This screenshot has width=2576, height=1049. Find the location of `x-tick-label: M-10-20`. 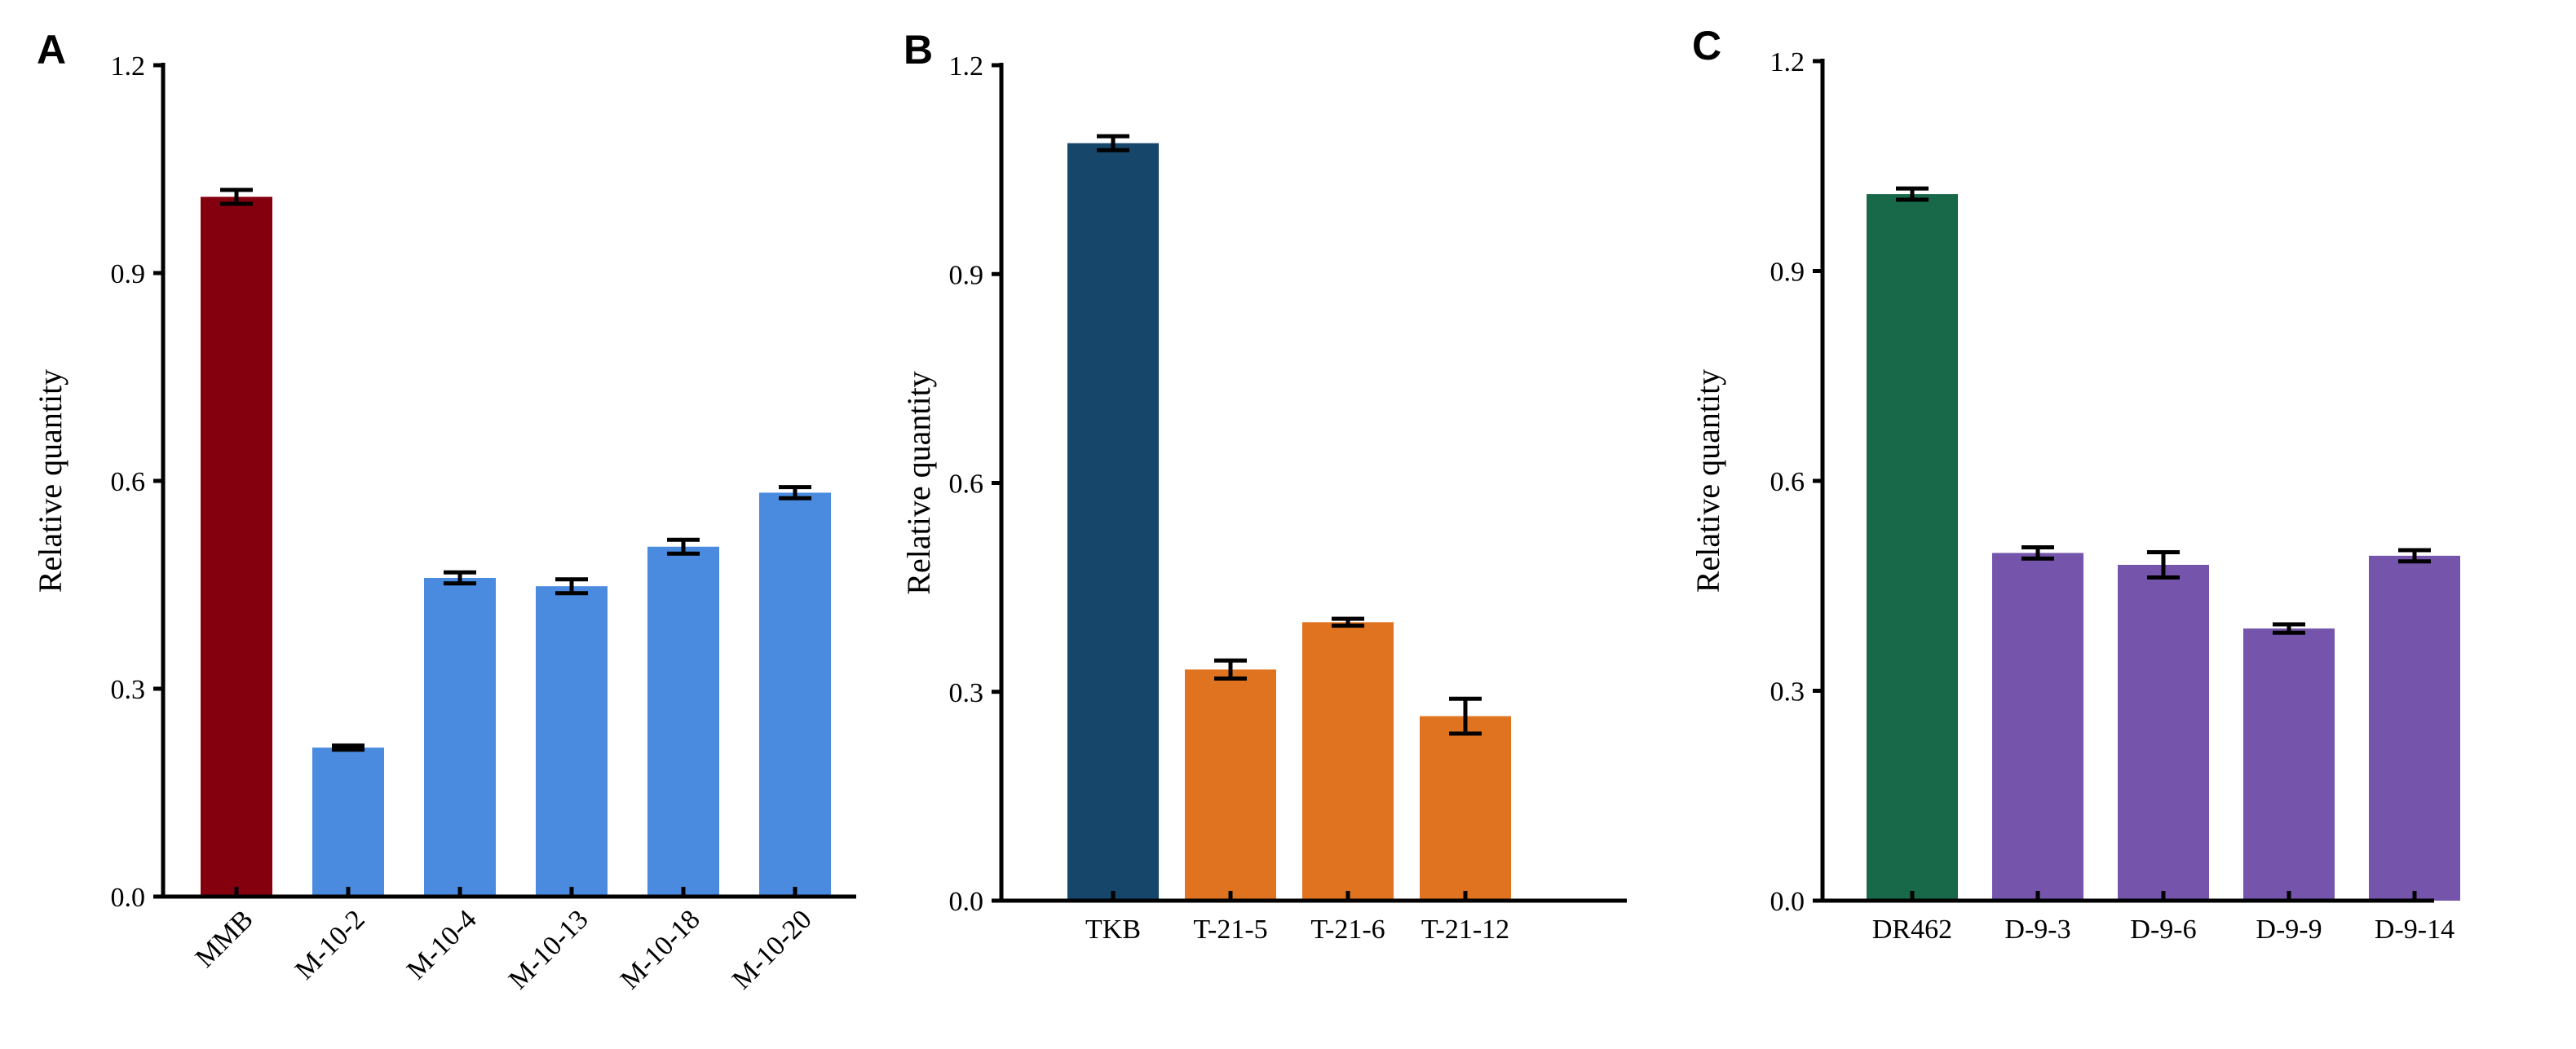

x-tick-label: M-10-20 is located at coordinates (772, 949).